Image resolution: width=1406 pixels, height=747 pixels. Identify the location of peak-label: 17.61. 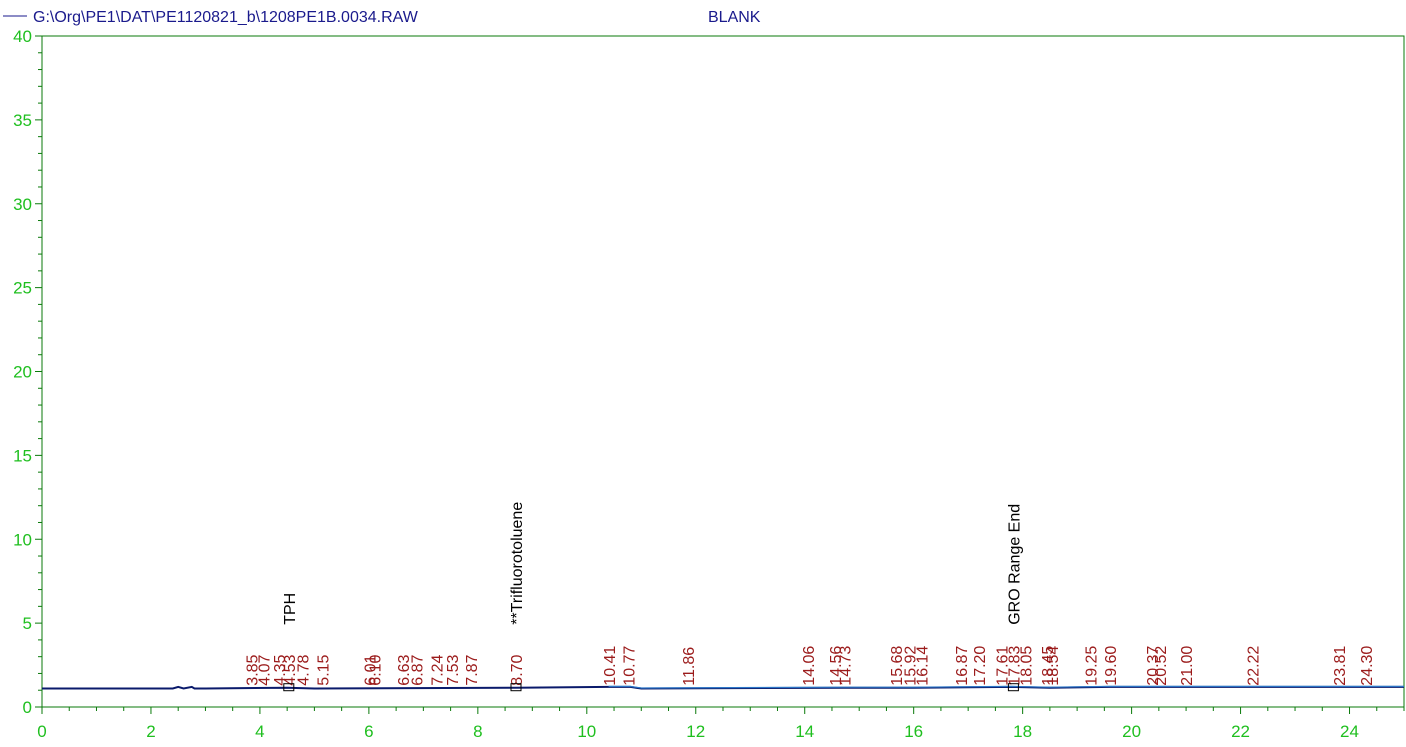
(1002, 666).